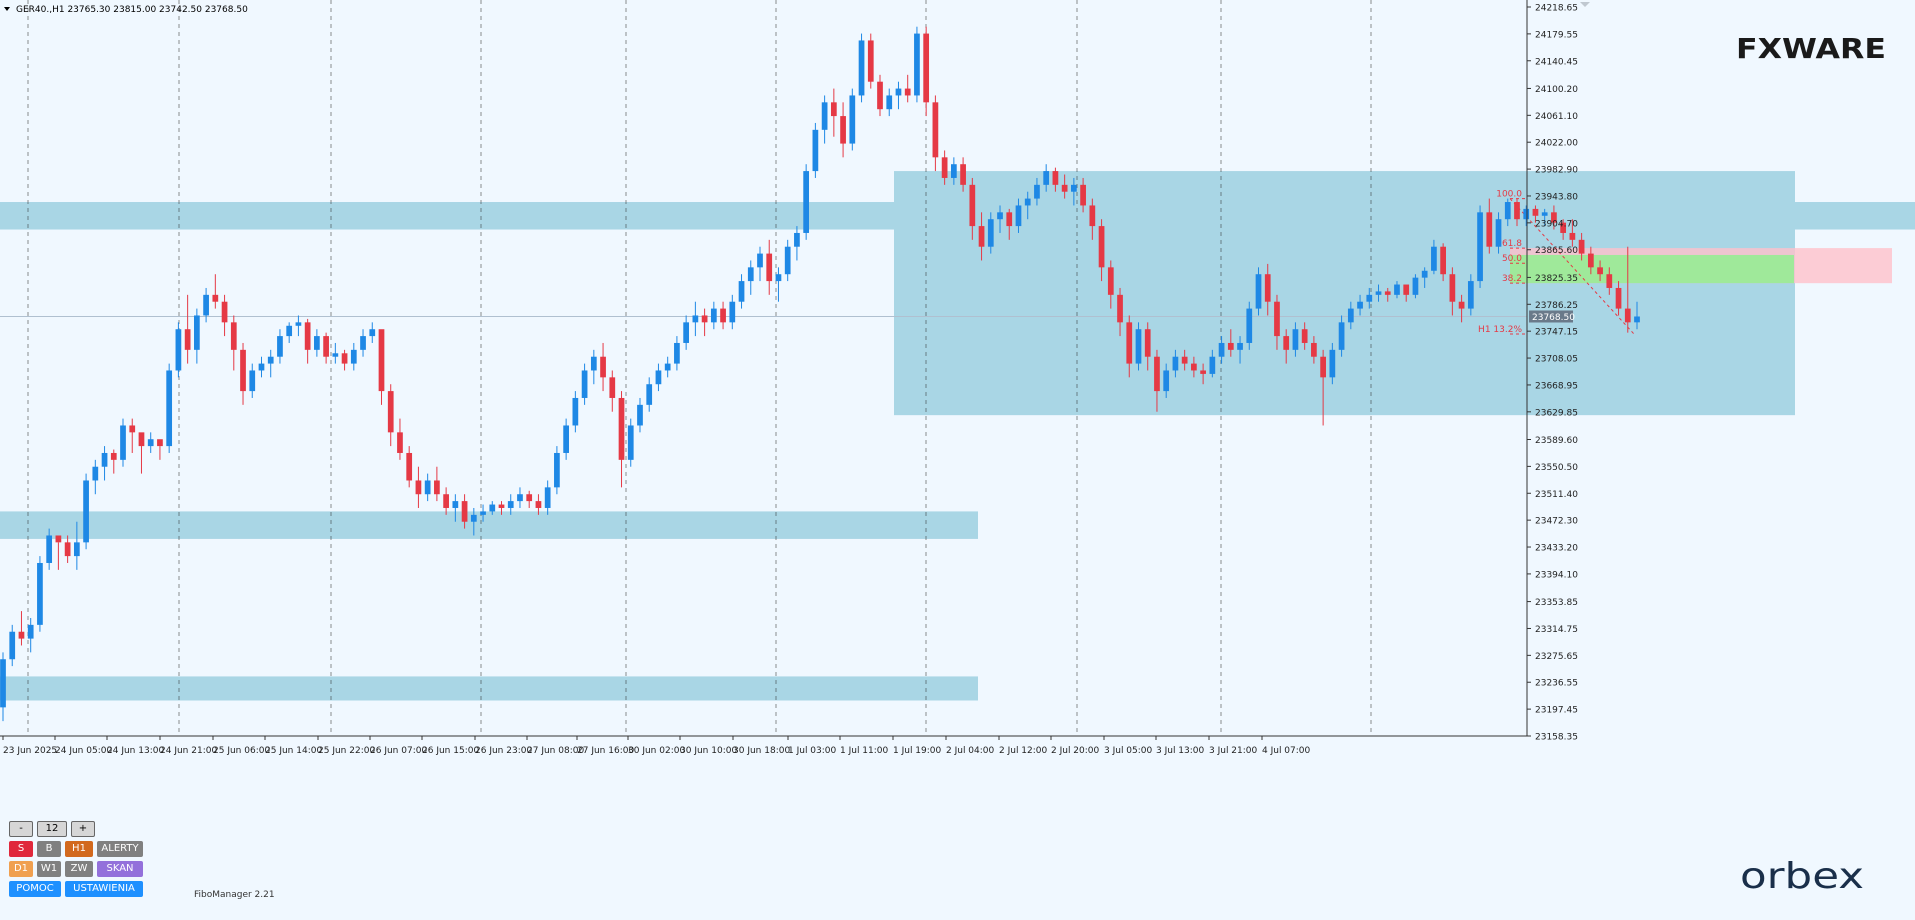 This screenshot has width=1915, height=920. I want to click on fib-level-label: 100.0, so click(1509, 195).